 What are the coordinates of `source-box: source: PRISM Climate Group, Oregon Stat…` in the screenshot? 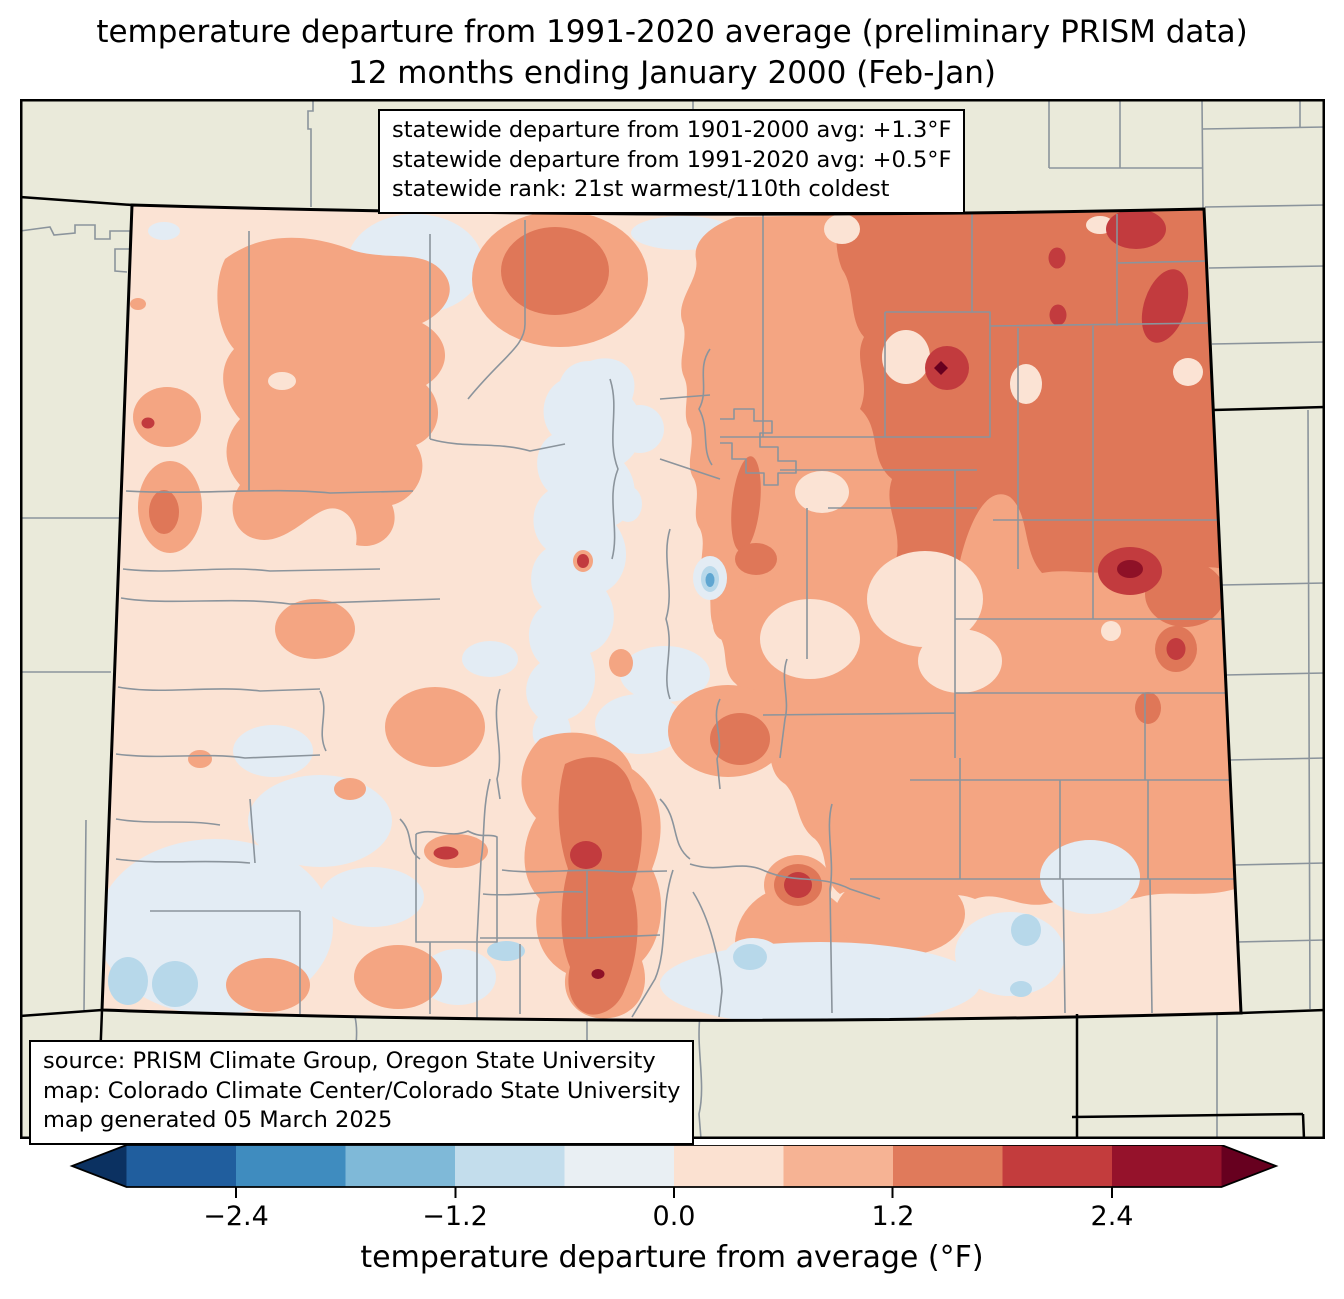 It's located at (362, 1092).